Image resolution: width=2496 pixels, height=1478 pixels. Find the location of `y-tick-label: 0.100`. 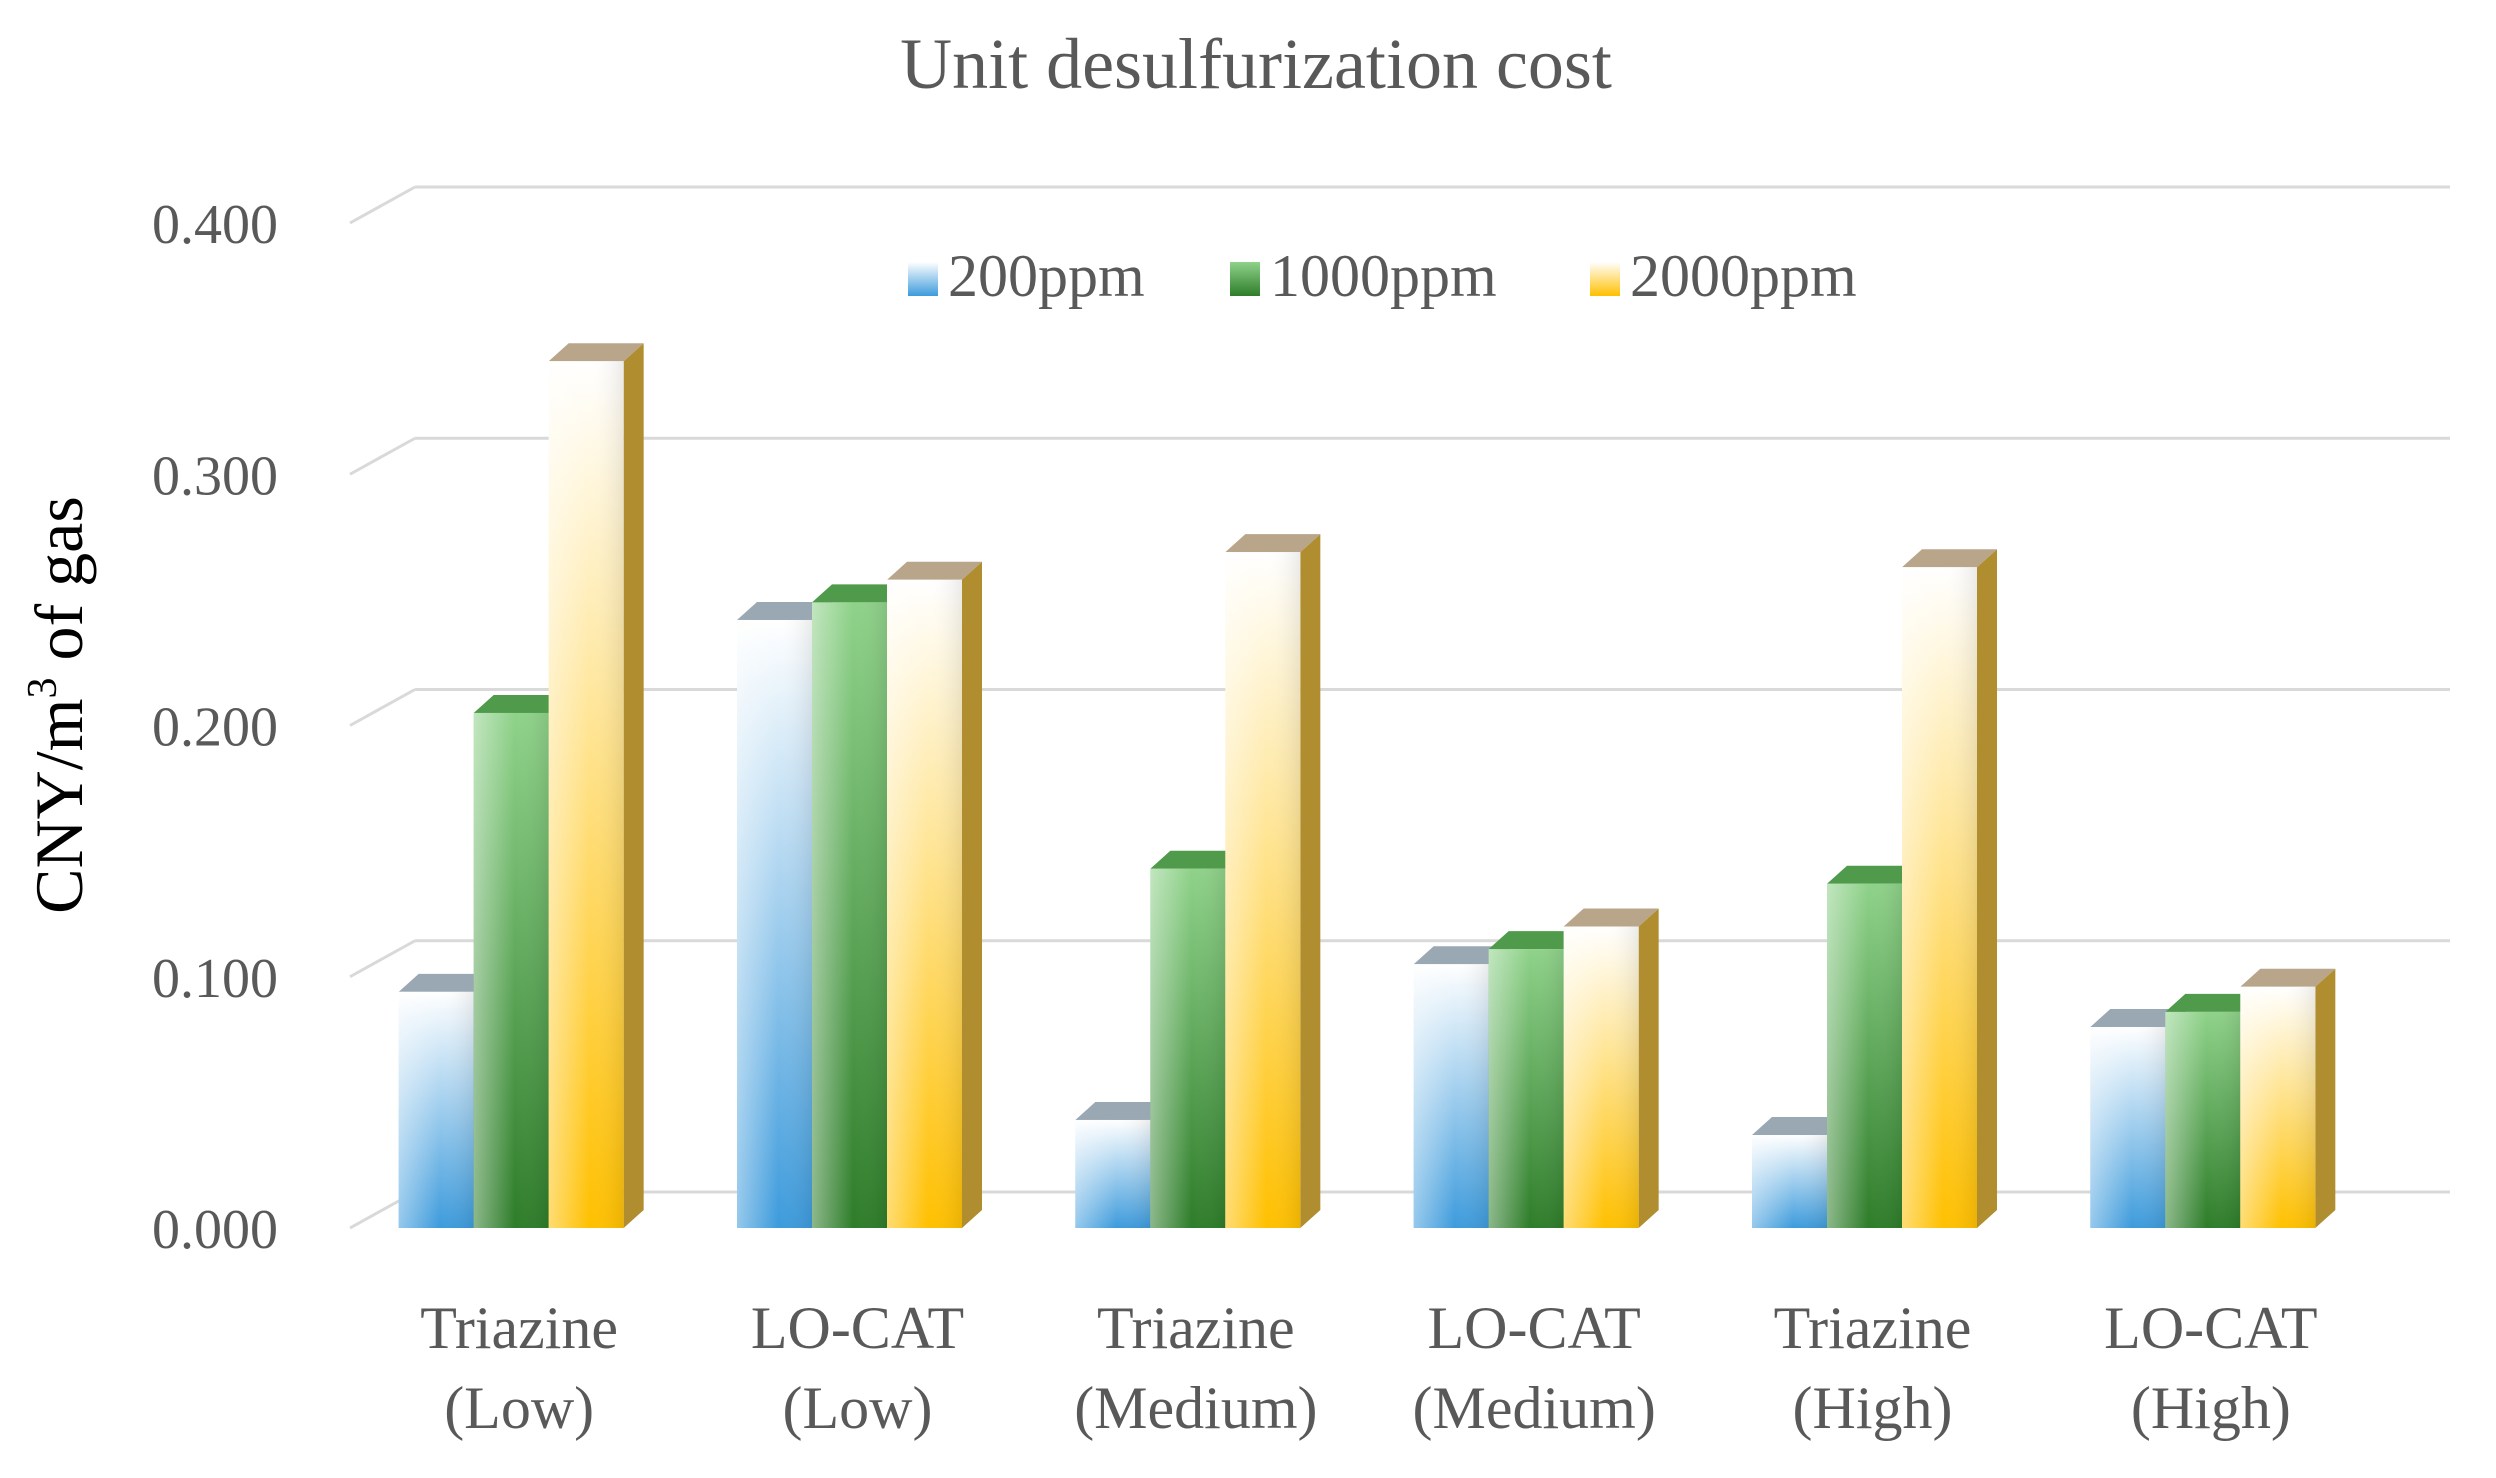

y-tick-label: 0.100 is located at coordinates (215, 979).